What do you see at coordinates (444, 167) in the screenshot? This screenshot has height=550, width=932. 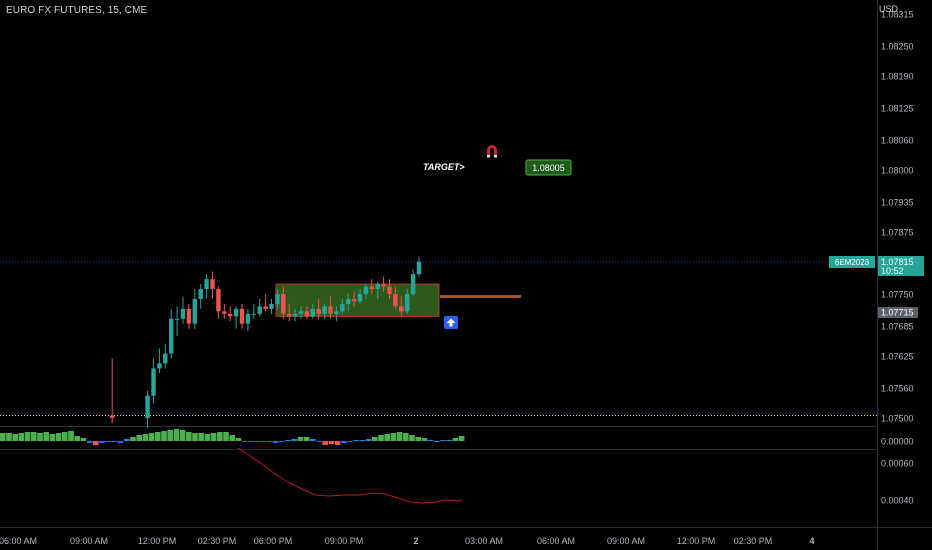 I see `target-label: TARGET>` at bounding box center [444, 167].